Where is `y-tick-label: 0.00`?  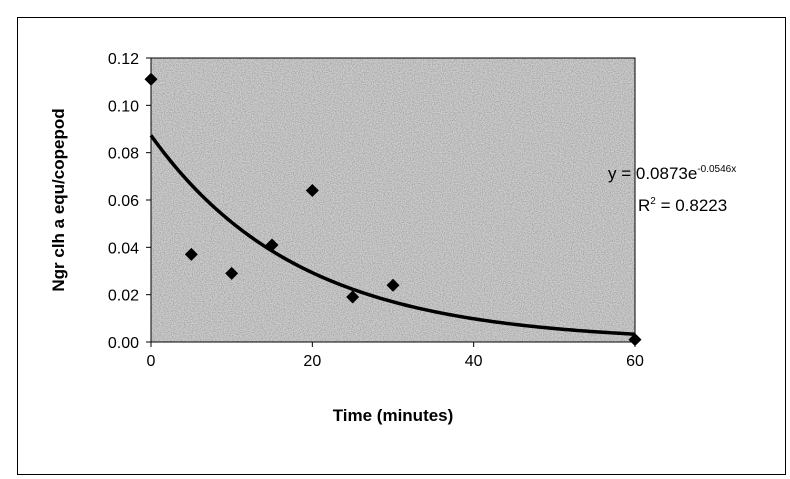
y-tick-label: 0.00 is located at coordinates (123, 343).